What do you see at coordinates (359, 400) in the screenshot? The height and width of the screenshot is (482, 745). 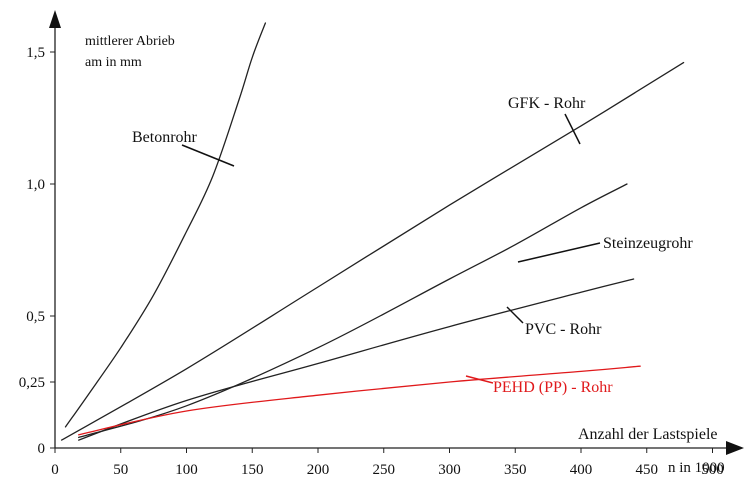 I see `series-line-pehd-pp-rohr` at bounding box center [359, 400].